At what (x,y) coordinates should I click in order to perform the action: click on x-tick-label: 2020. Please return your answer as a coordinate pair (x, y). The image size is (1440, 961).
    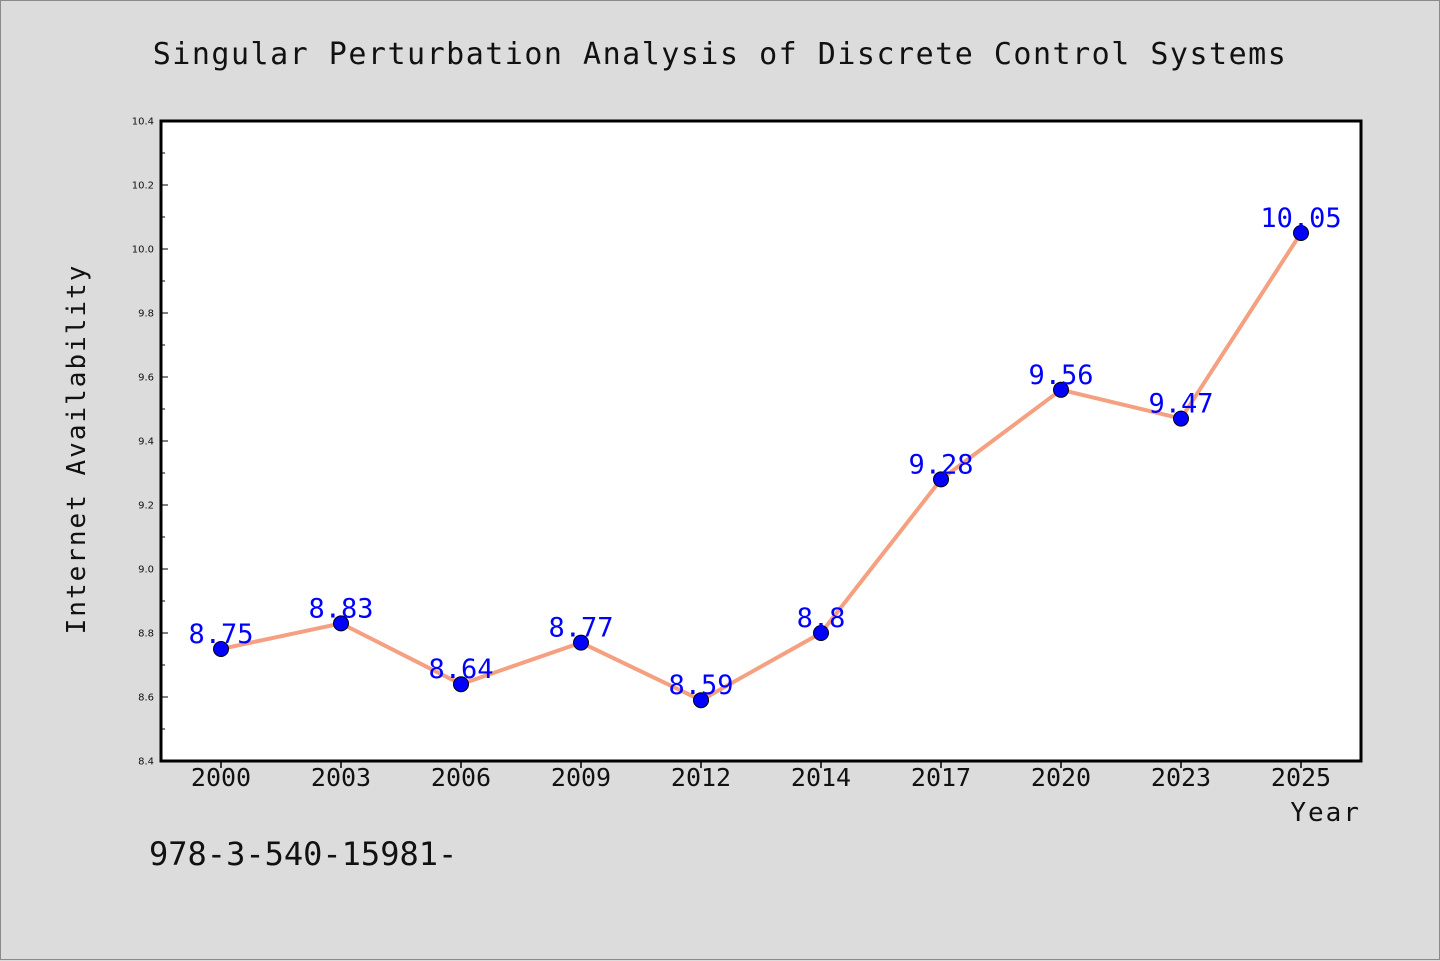
    Looking at the image, I should click on (1061, 777).